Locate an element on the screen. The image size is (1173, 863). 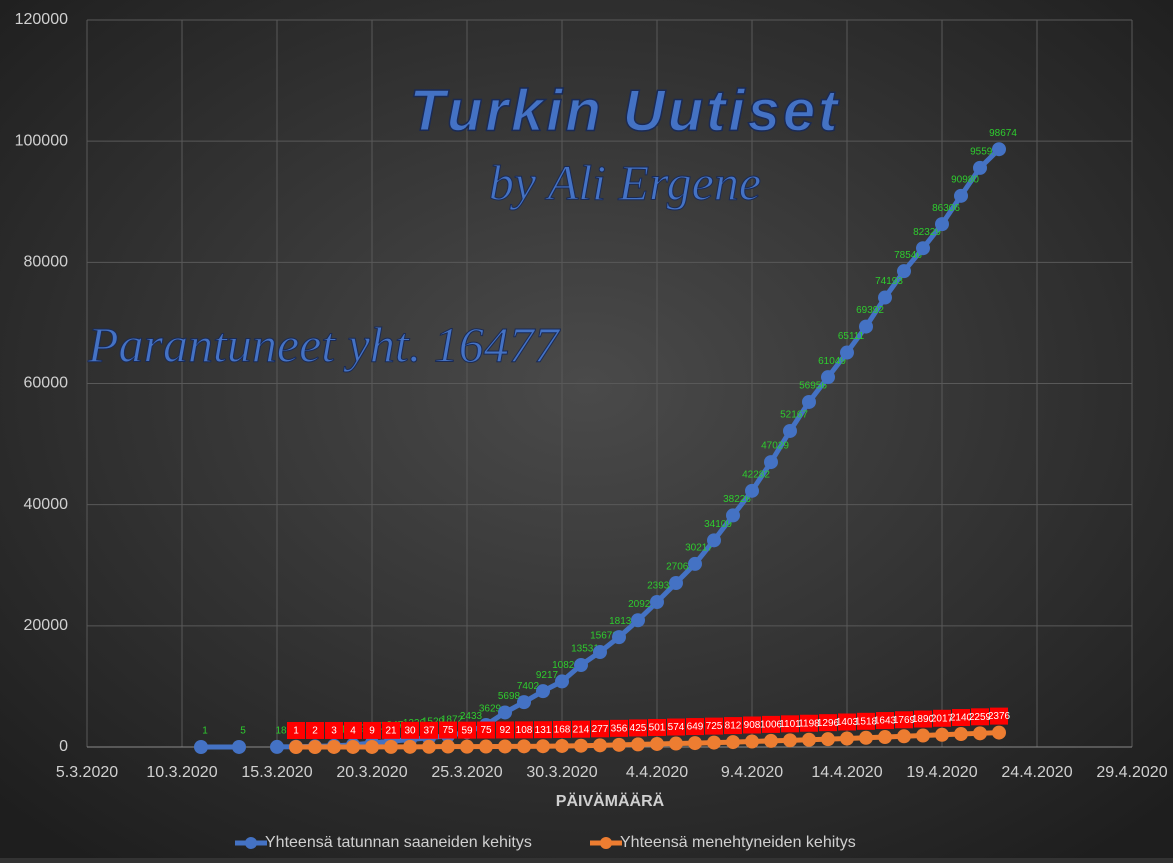
data-label: 18 is located at coordinates (281, 731).